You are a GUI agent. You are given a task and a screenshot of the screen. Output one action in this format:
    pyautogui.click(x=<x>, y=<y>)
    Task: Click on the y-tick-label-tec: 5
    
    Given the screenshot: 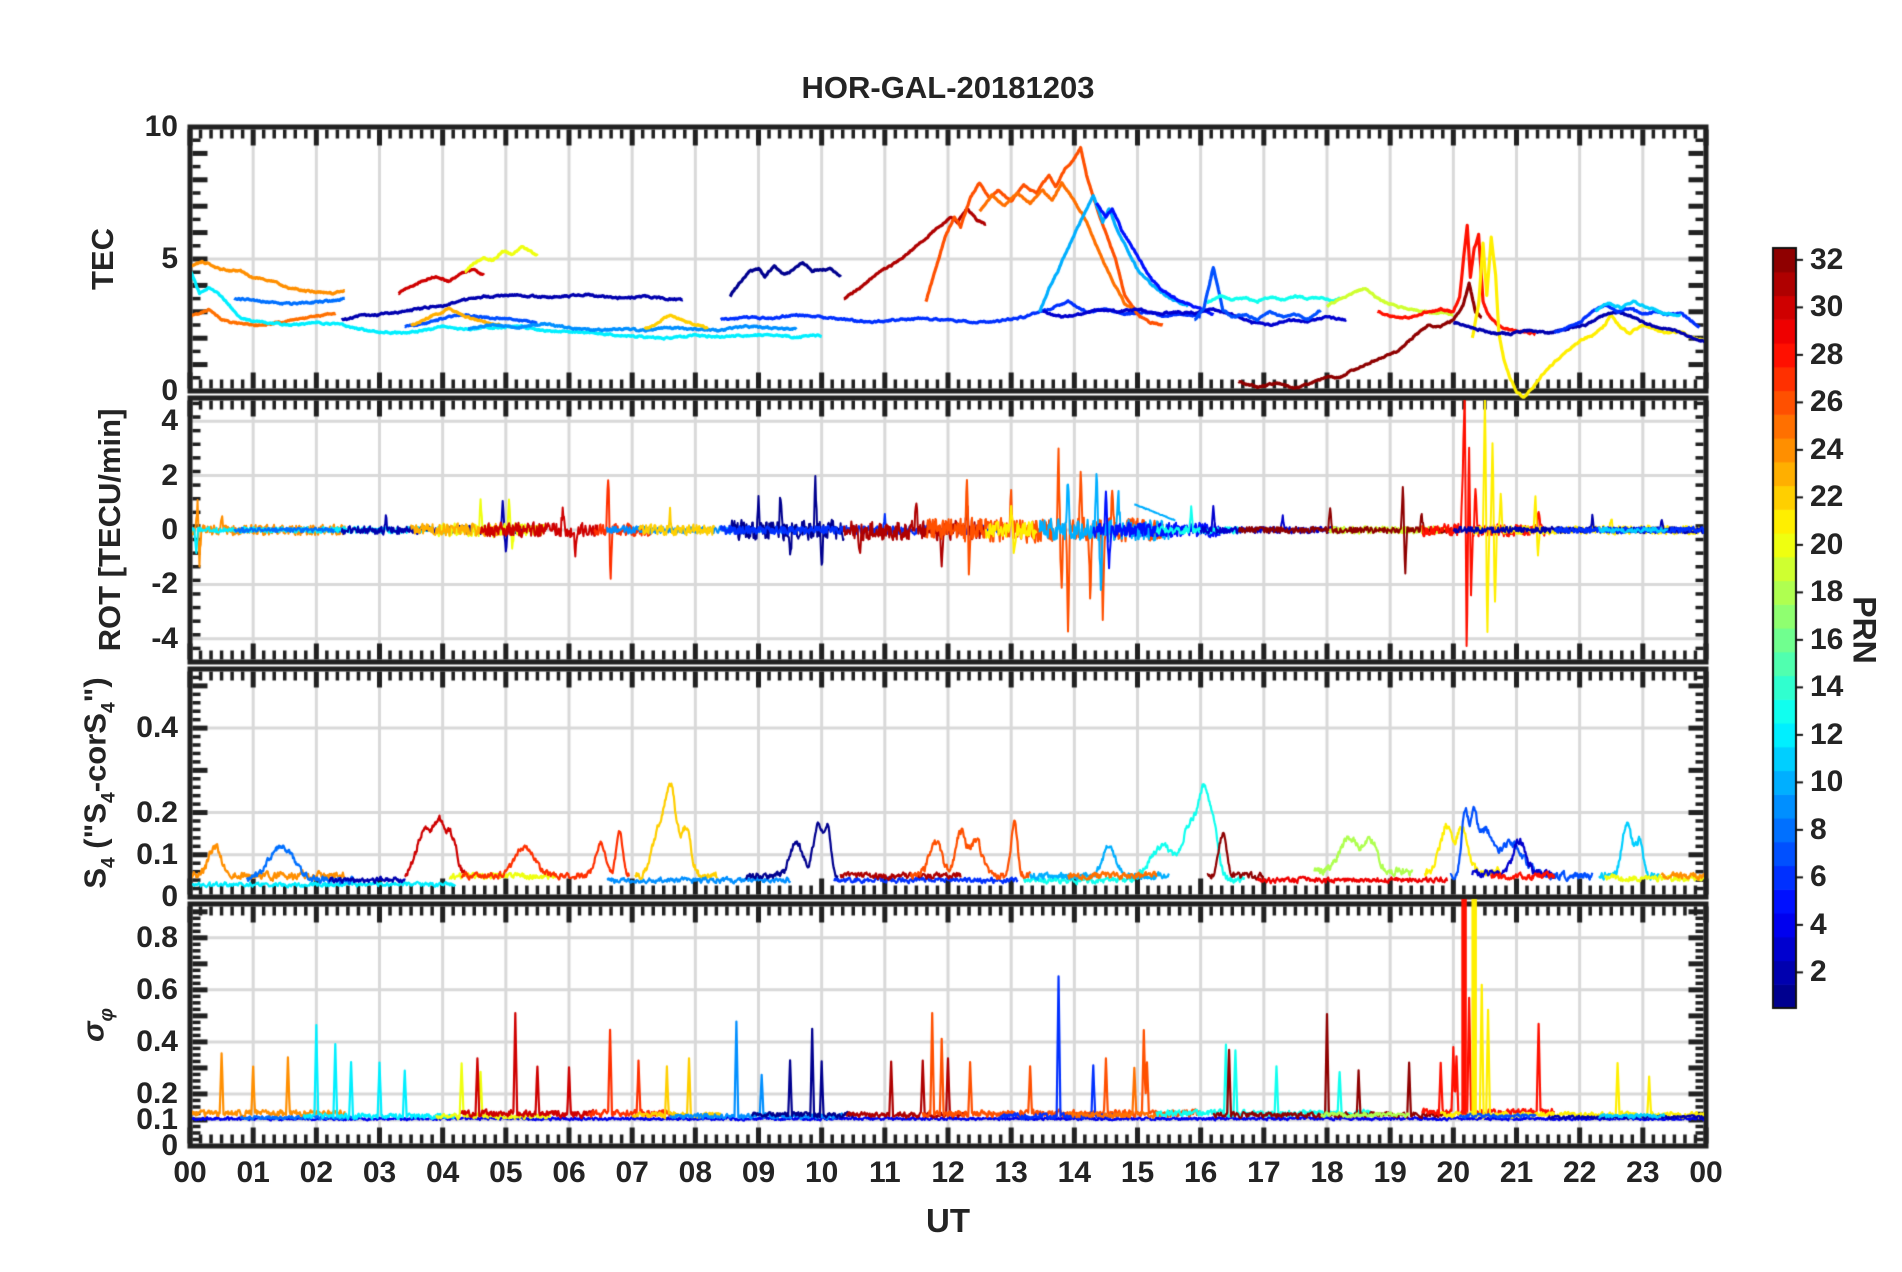 What is the action you would take?
    pyautogui.click(x=169, y=258)
    